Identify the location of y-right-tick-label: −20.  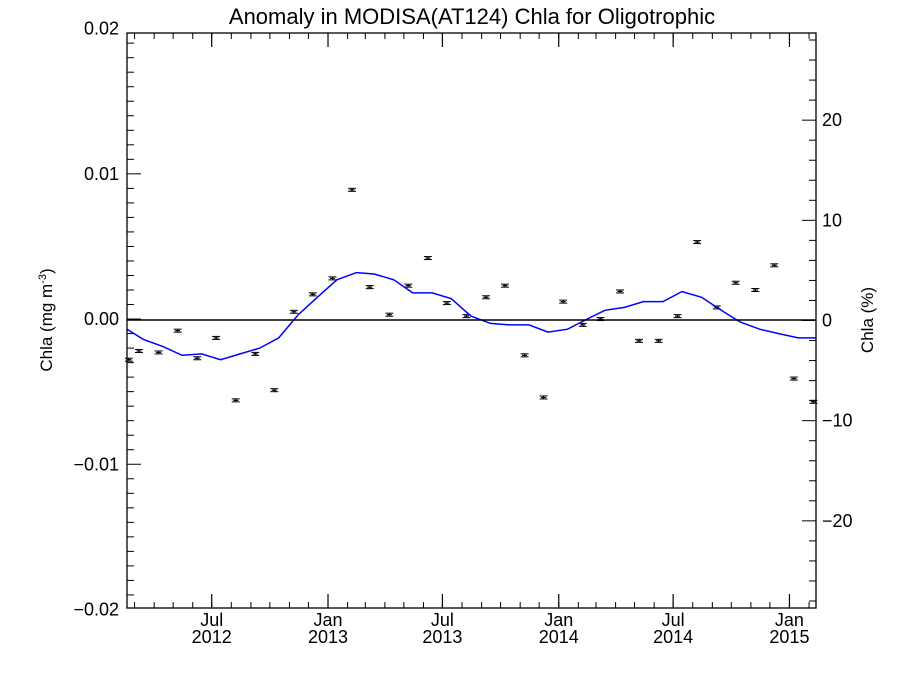
(837, 521).